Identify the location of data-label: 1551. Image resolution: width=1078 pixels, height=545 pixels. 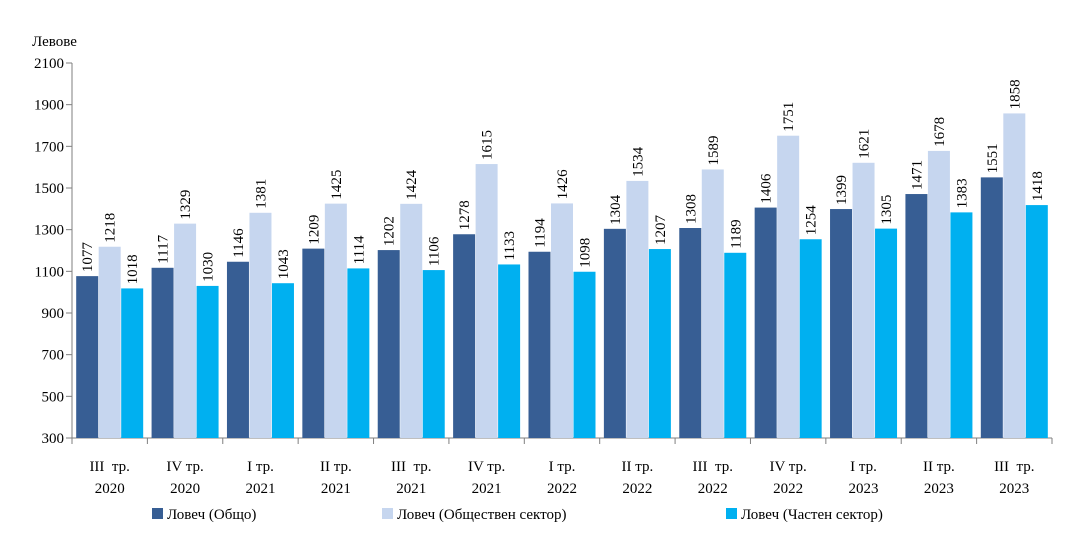
(993, 158).